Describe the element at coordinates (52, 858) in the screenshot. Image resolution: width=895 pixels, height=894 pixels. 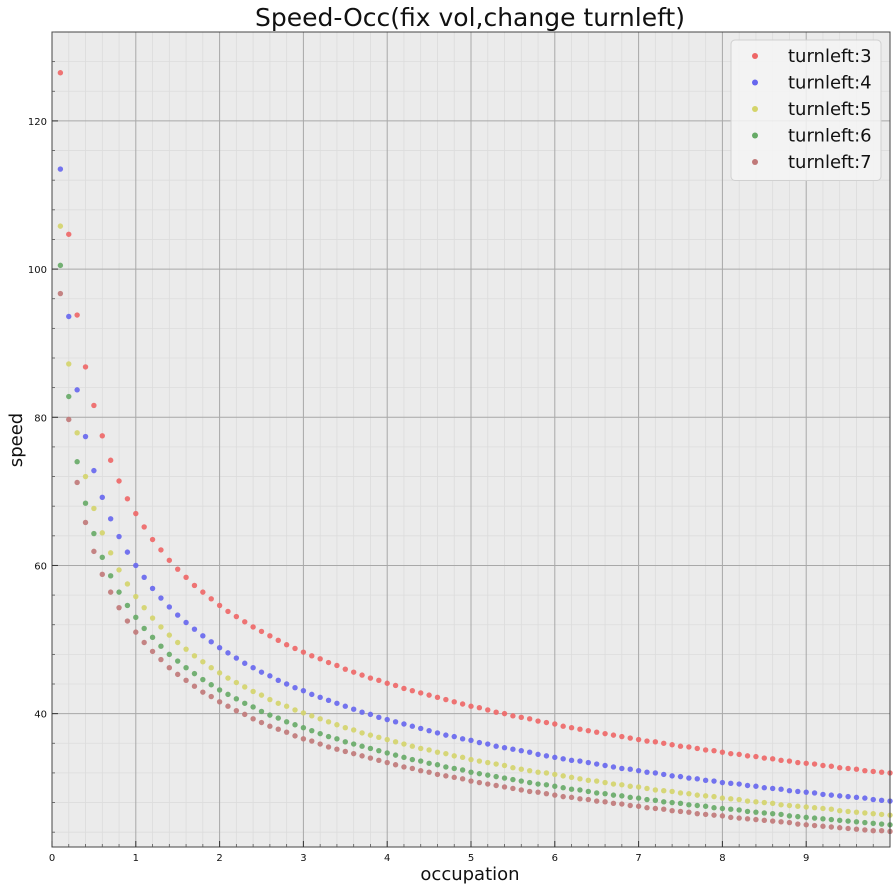
I see `x-tick-label: 0` at that location.